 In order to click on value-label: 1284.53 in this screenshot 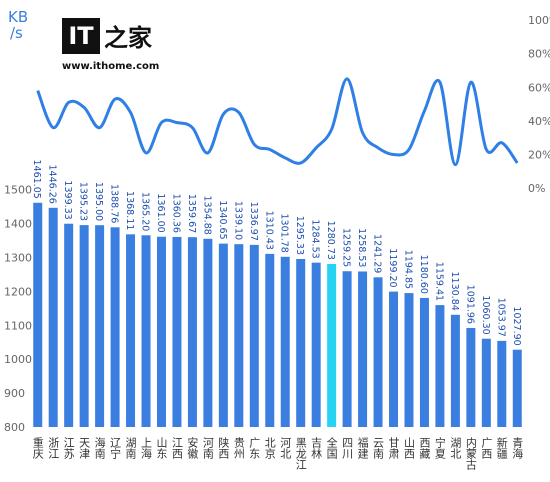, I will do `click(315, 238)`.